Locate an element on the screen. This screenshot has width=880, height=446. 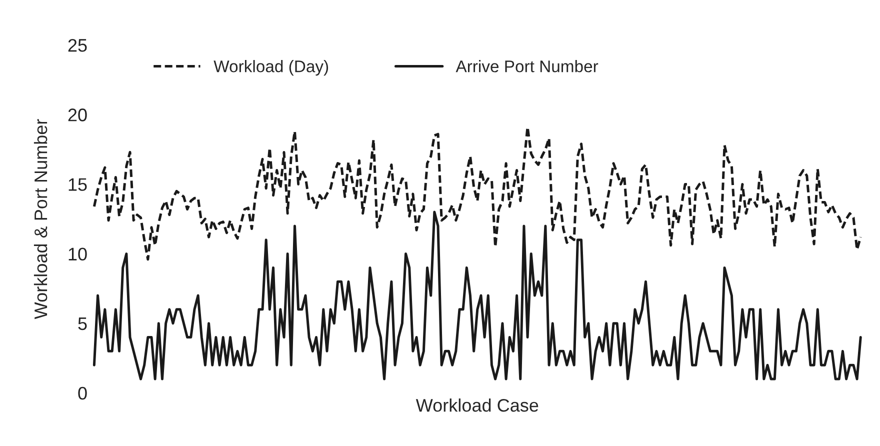
y-tick-label: 5 is located at coordinates (82, 323).